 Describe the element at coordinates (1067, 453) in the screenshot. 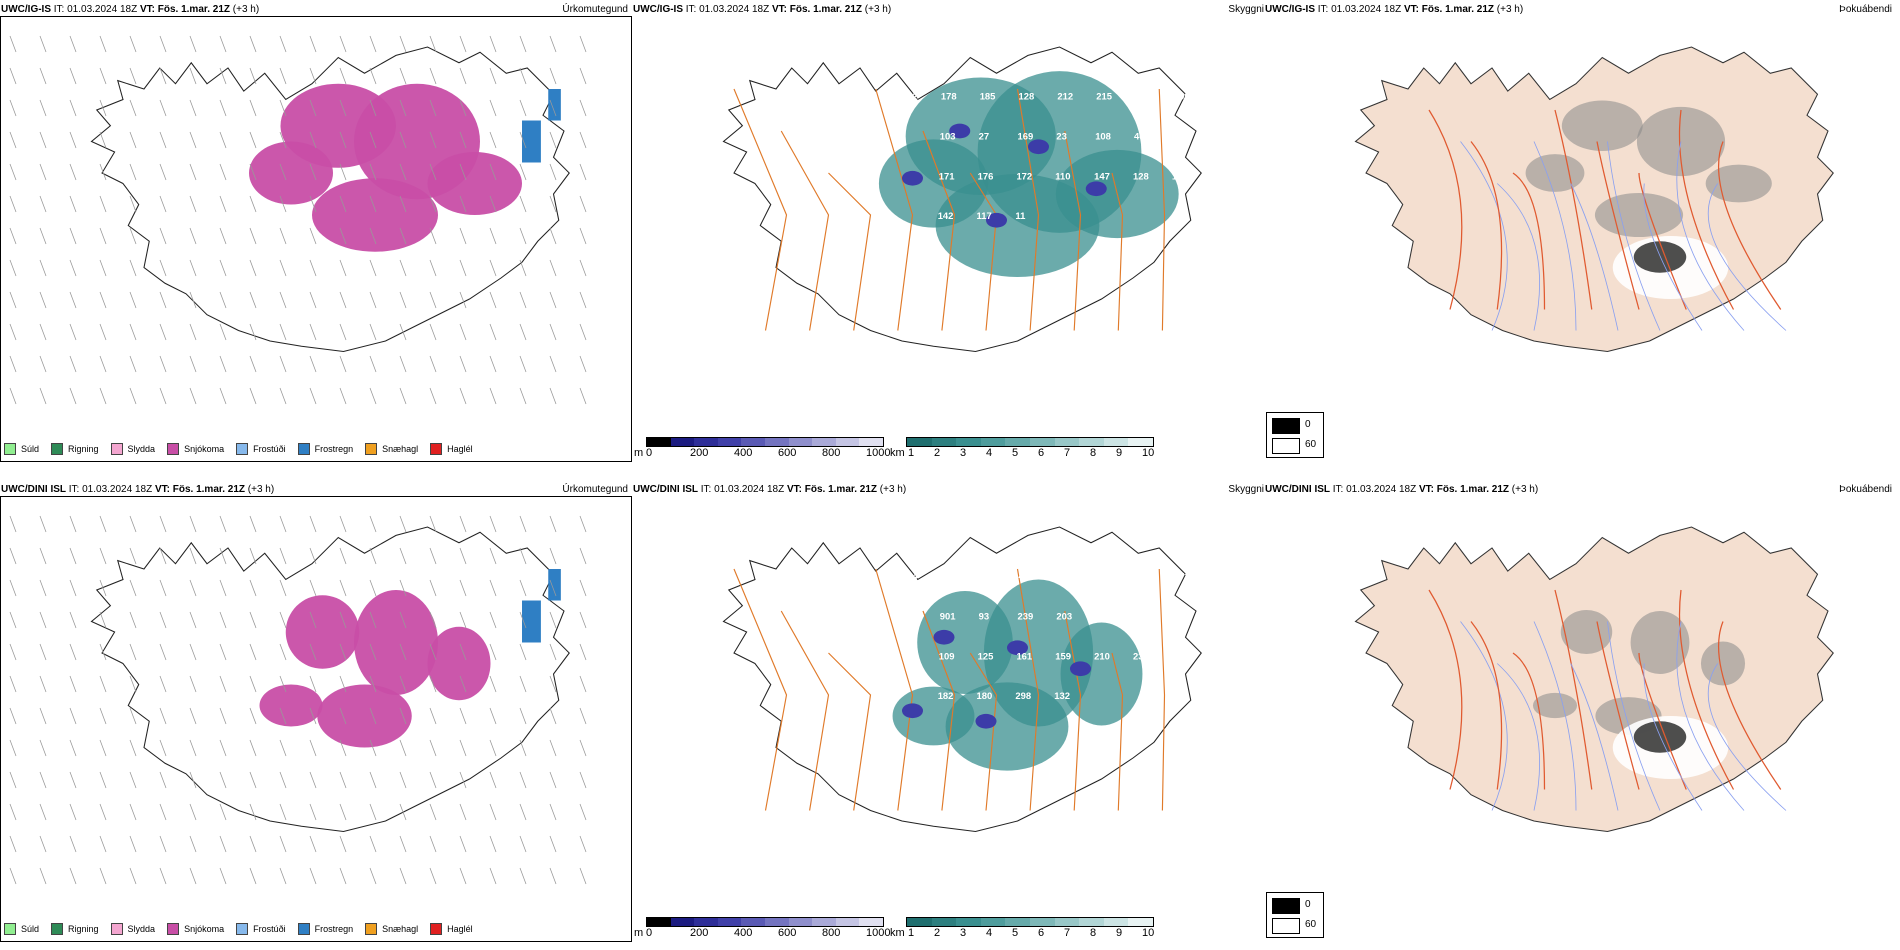

I see `visibility-tick: 7` at that location.